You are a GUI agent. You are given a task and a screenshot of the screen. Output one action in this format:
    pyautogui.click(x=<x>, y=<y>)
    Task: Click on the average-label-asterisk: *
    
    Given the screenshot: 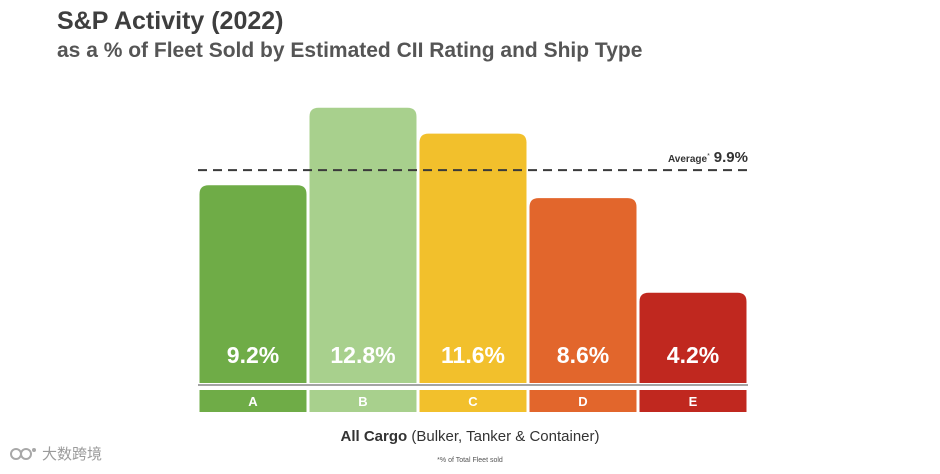 What is the action you would take?
    pyautogui.click(x=708, y=156)
    